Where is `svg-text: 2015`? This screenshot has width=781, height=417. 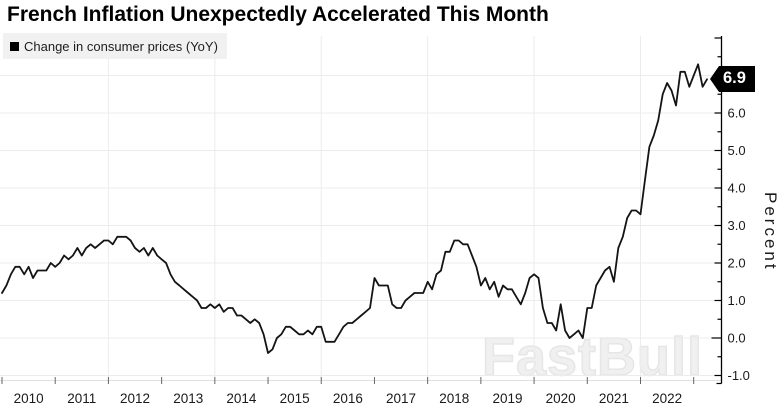
svg-text: 2015 is located at coordinates (295, 398).